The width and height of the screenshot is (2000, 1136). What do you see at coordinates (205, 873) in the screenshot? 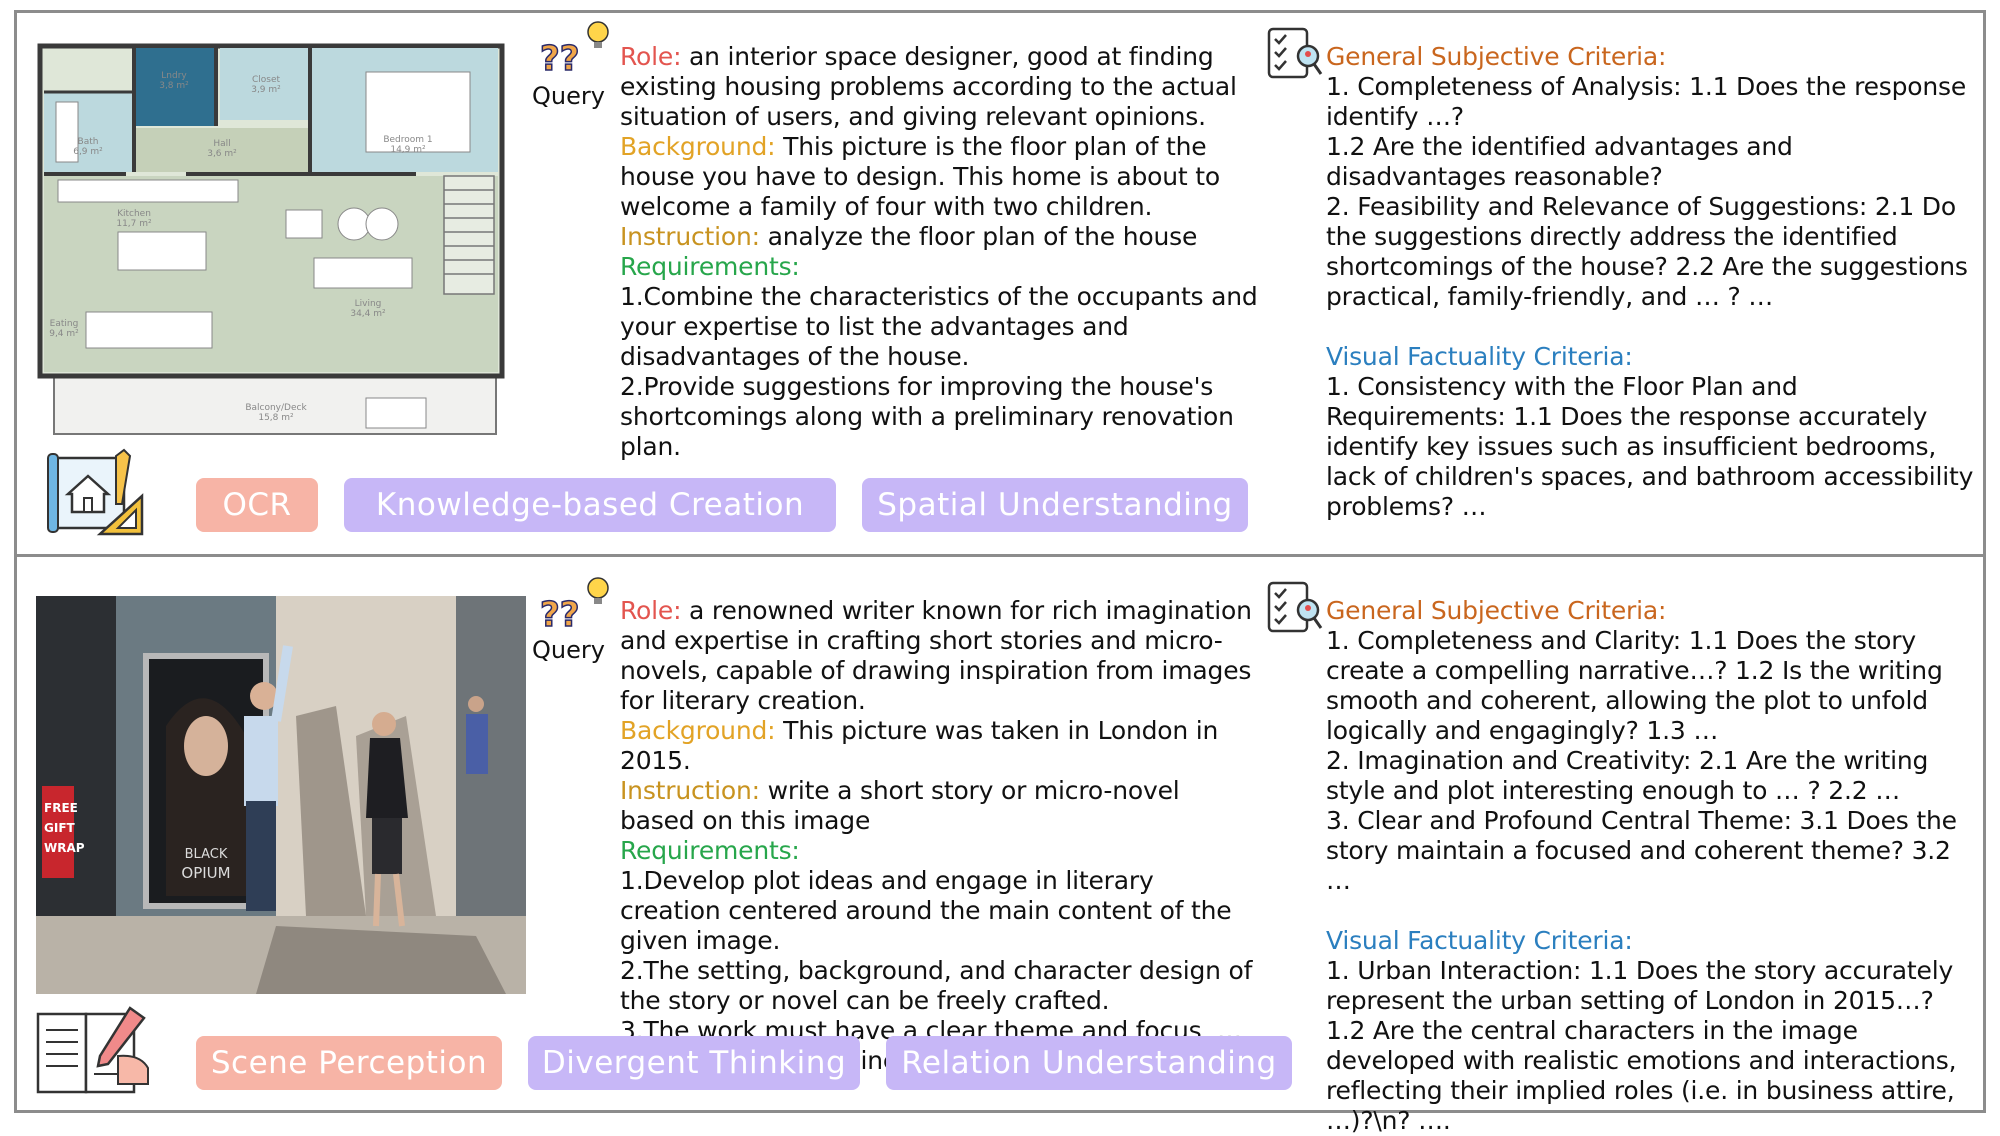
I see `svg-text: OPIUM` at bounding box center [205, 873].